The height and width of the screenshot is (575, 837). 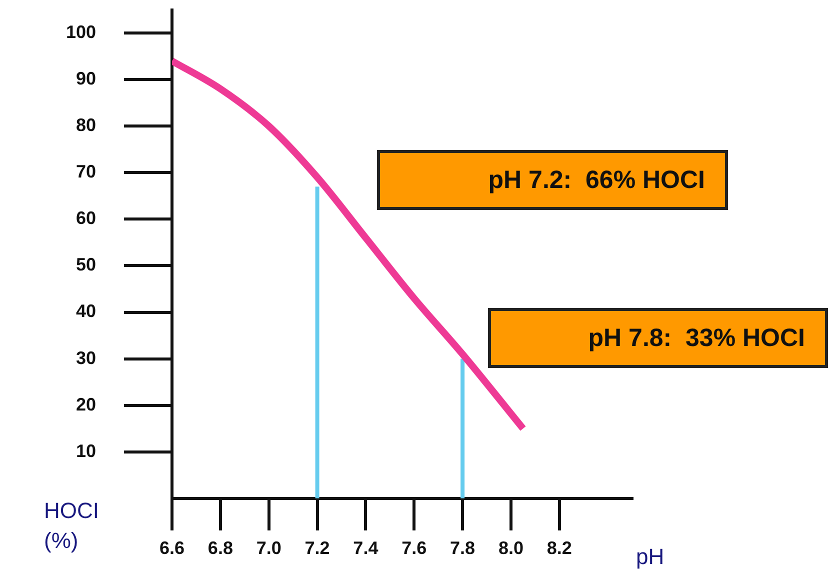 What do you see at coordinates (81, 32) in the screenshot?
I see `y-tick-label: 100` at bounding box center [81, 32].